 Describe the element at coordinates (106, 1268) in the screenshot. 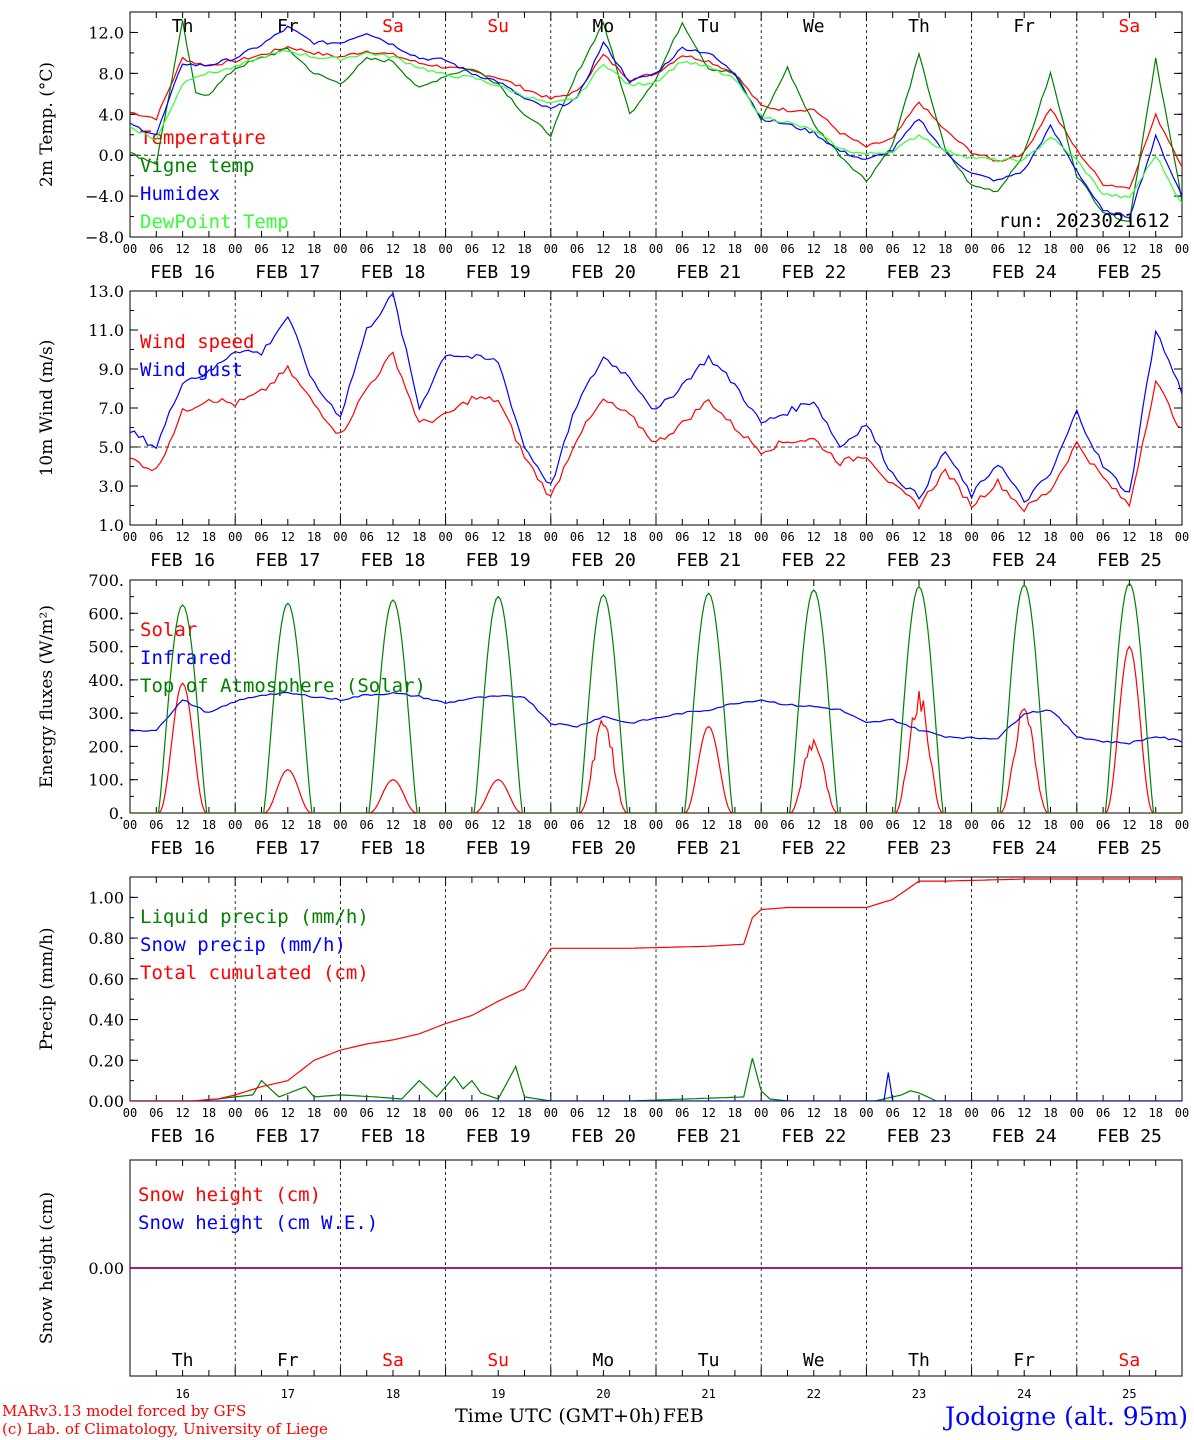

I see `y-tick-label: 0.00` at that location.